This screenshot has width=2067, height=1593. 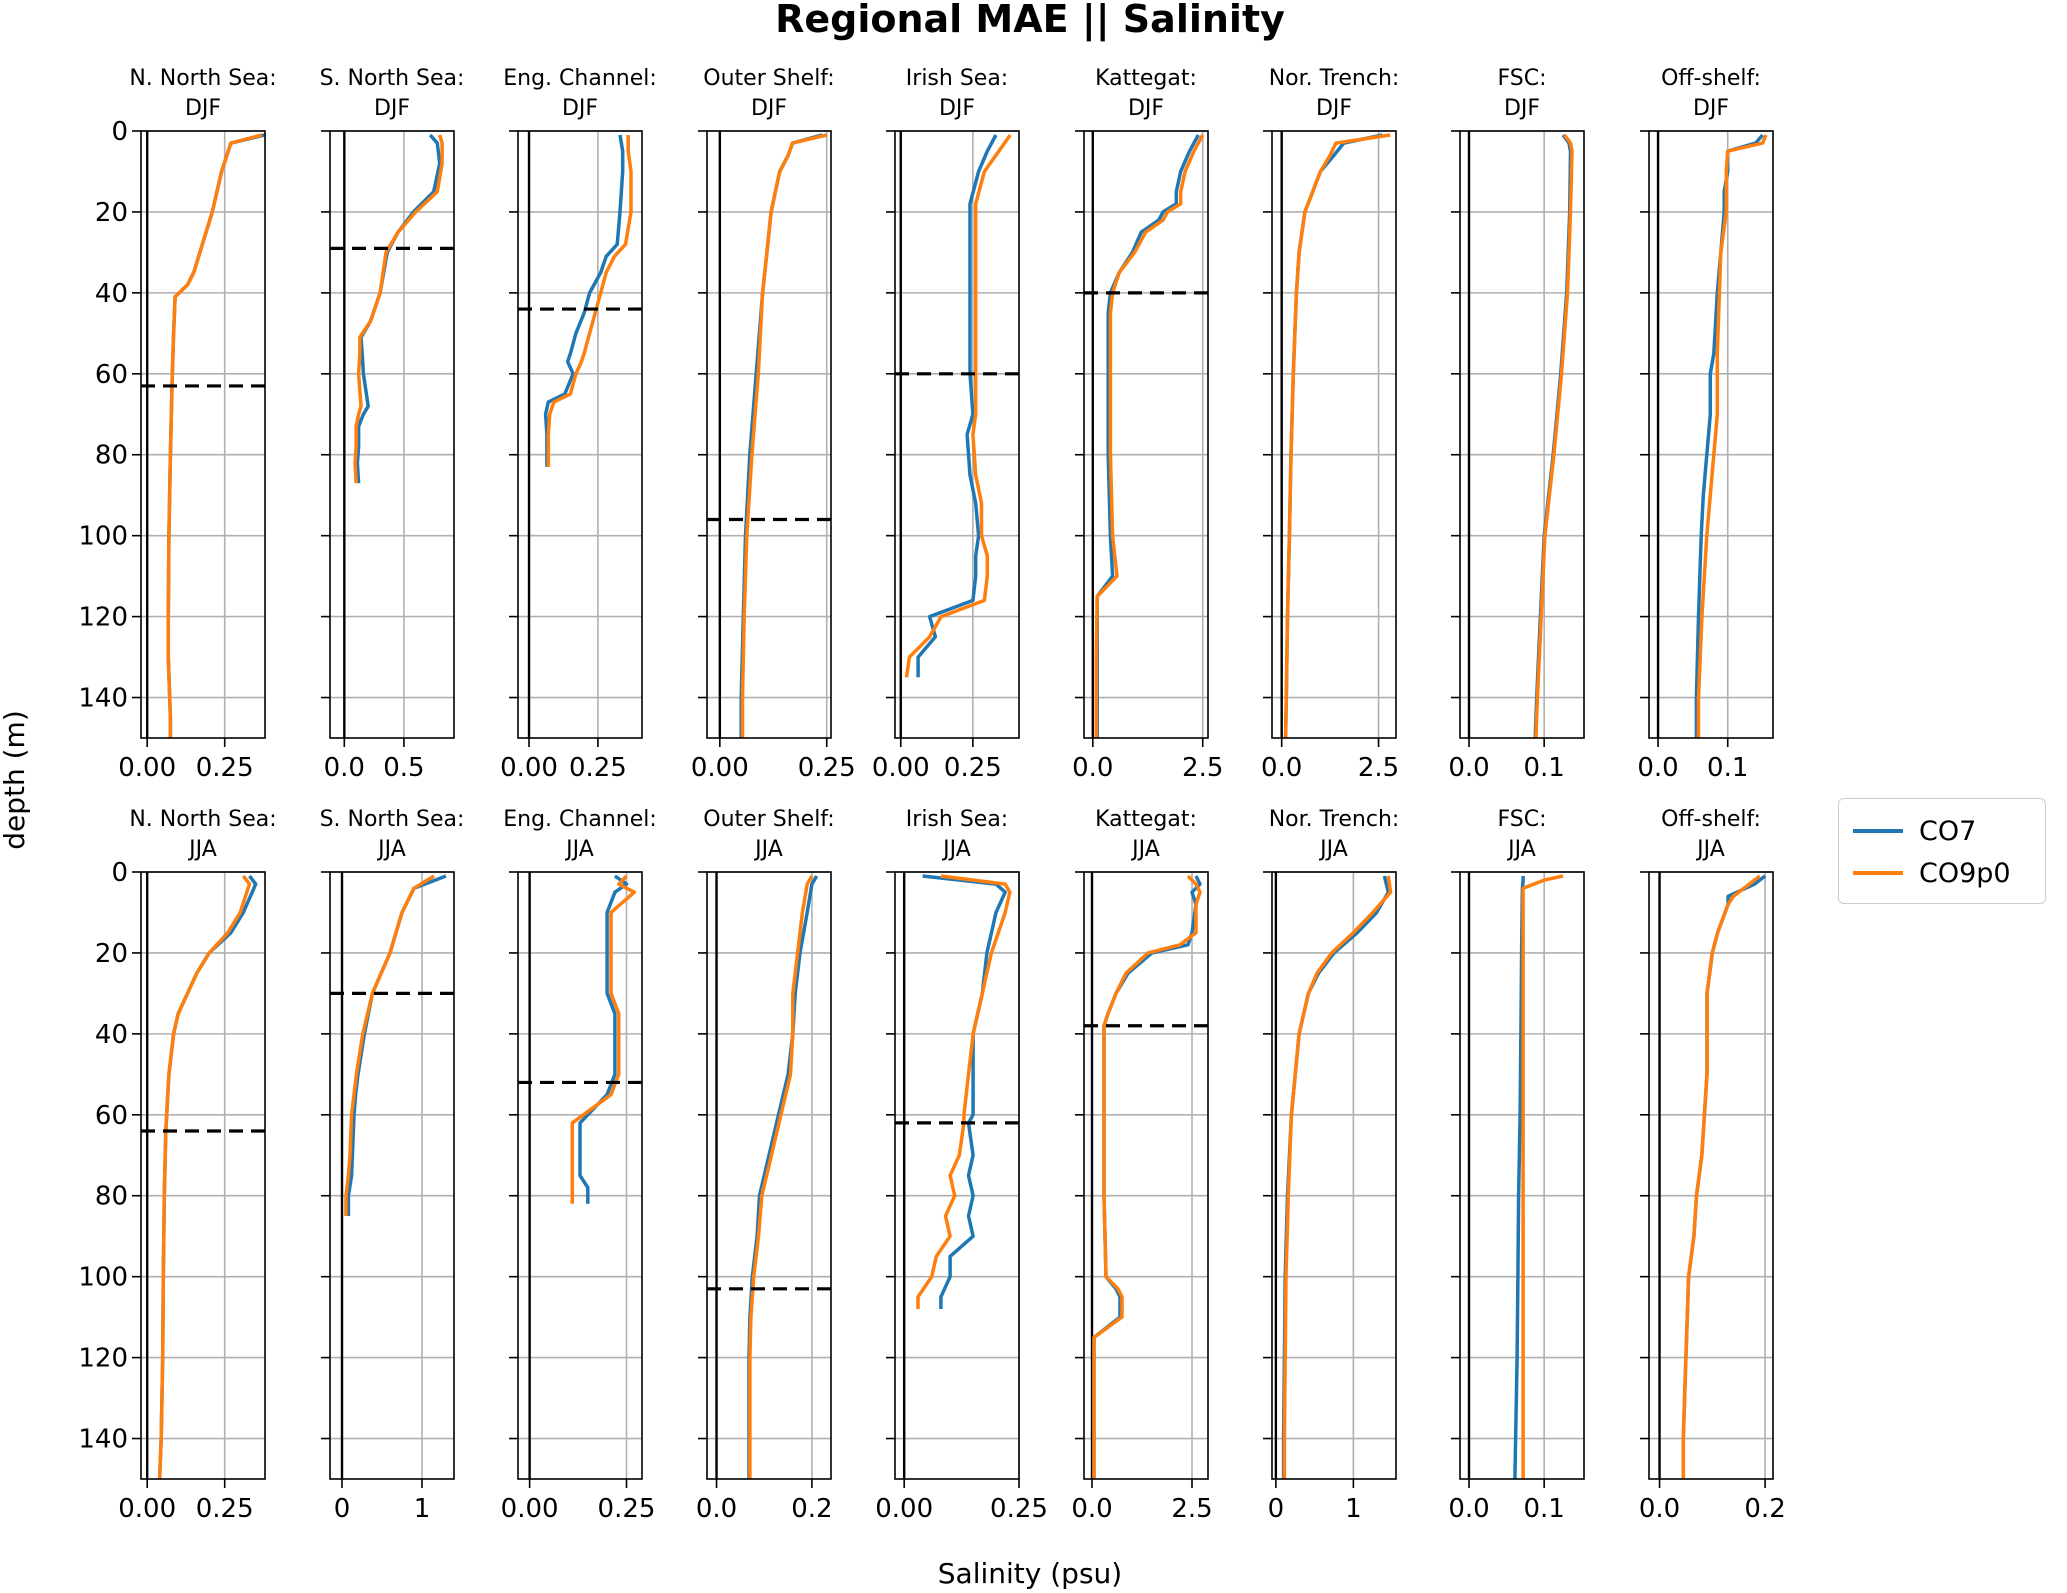 What do you see at coordinates (1191, 1509) in the screenshot?
I see `x-tick-label-1: 2.5` at bounding box center [1191, 1509].